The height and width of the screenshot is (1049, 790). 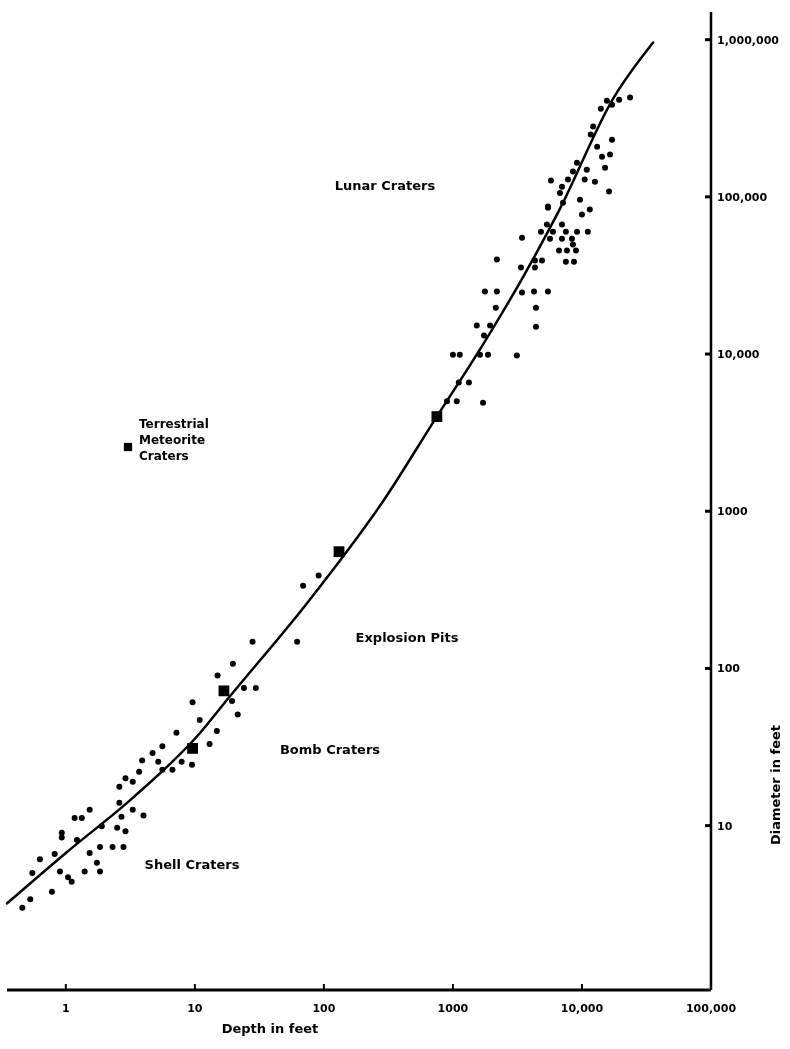 What do you see at coordinates (385, 185) in the screenshot?
I see `annotation: Lunar Craters` at bounding box center [385, 185].